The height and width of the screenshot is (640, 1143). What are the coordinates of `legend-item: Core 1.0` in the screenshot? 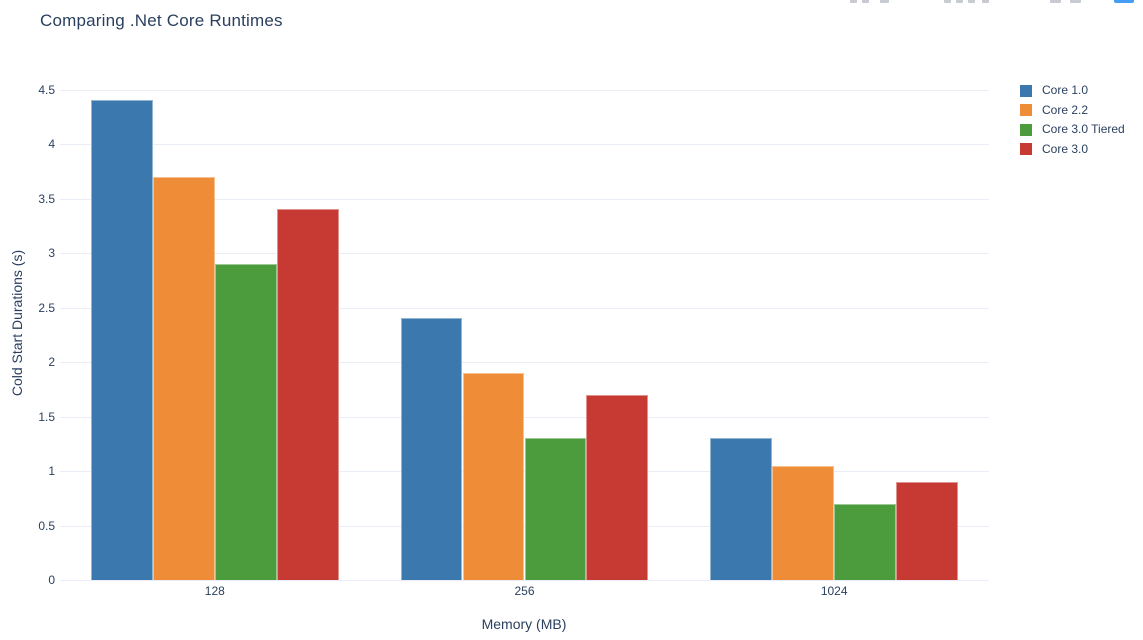 It's located at (1072, 90).